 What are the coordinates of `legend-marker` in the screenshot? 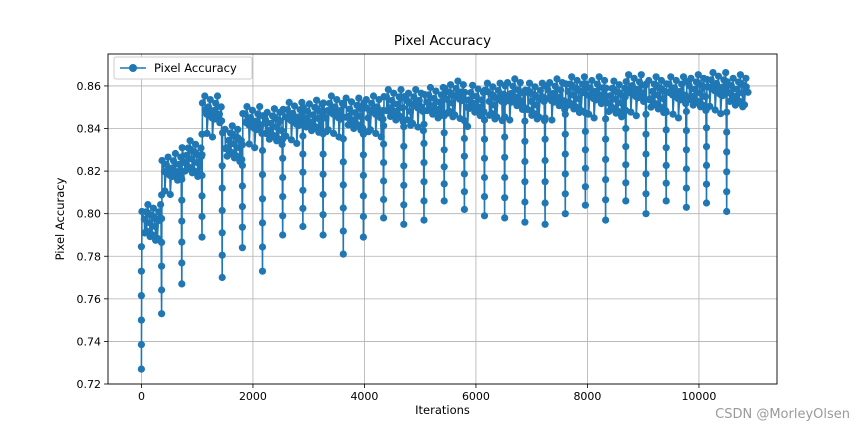 It's located at (133, 68).